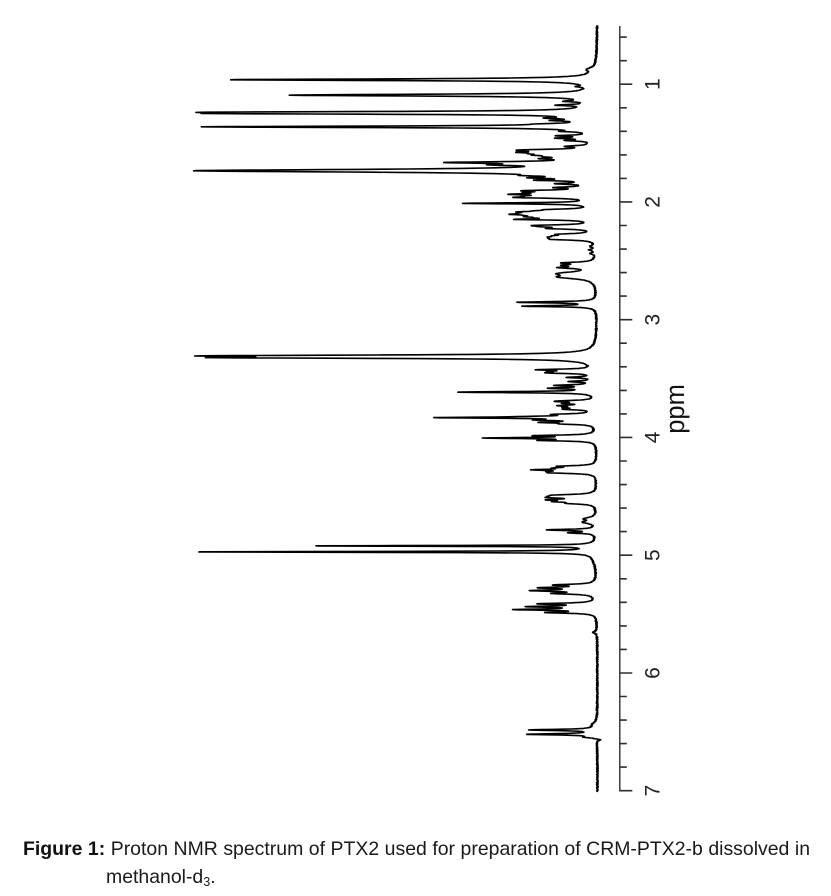 The width and height of the screenshot is (831, 896). What do you see at coordinates (653, 202) in the screenshot?
I see `svg-text: 2` at bounding box center [653, 202].